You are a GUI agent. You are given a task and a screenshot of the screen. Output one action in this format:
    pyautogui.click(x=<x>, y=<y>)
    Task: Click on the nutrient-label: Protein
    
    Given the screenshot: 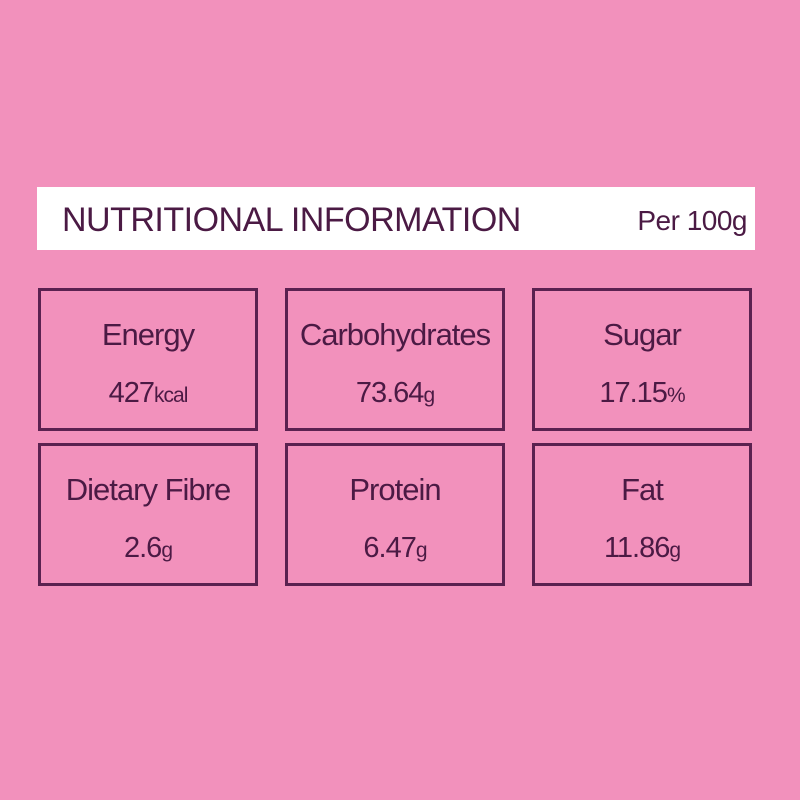 What is the action you would take?
    pyautogui.click(x=395, y=489)
    